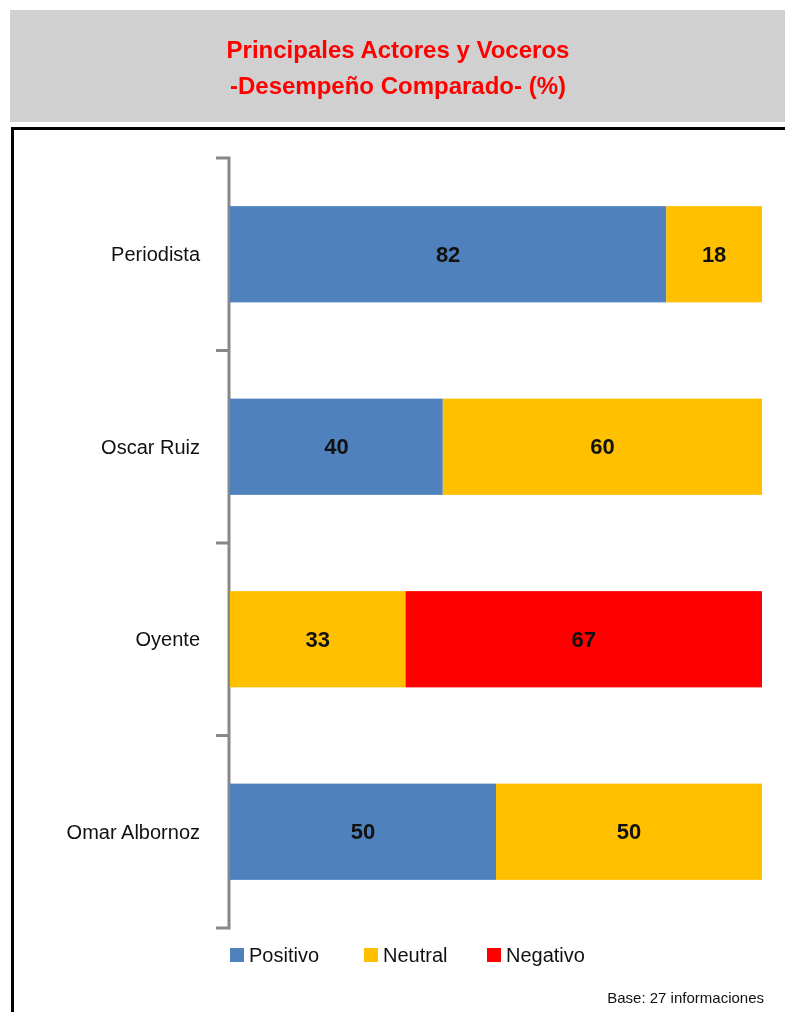  I want to click on data-label: 33, so click(318, 639).